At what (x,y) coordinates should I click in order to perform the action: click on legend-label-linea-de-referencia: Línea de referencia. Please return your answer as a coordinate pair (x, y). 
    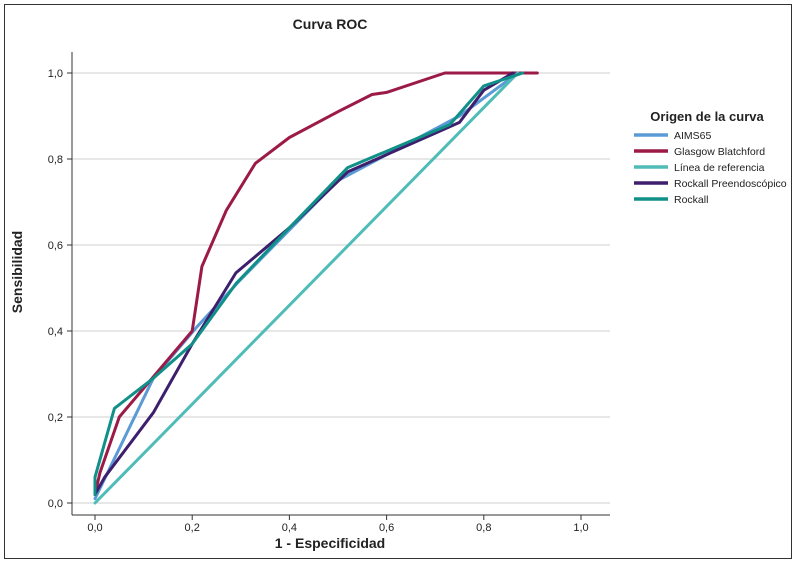
    Looking at the image, I should click on (719, 168).